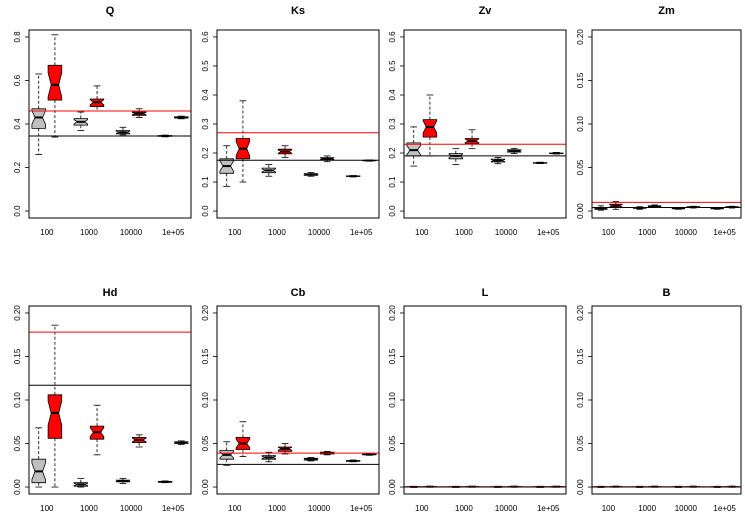 Image resolution: width=745 pixels, height=520 pixels. What do you see at coordinates (110, 293) in the screenshot?
I see `panel-title: Hd` at bounding box center [110, 293].